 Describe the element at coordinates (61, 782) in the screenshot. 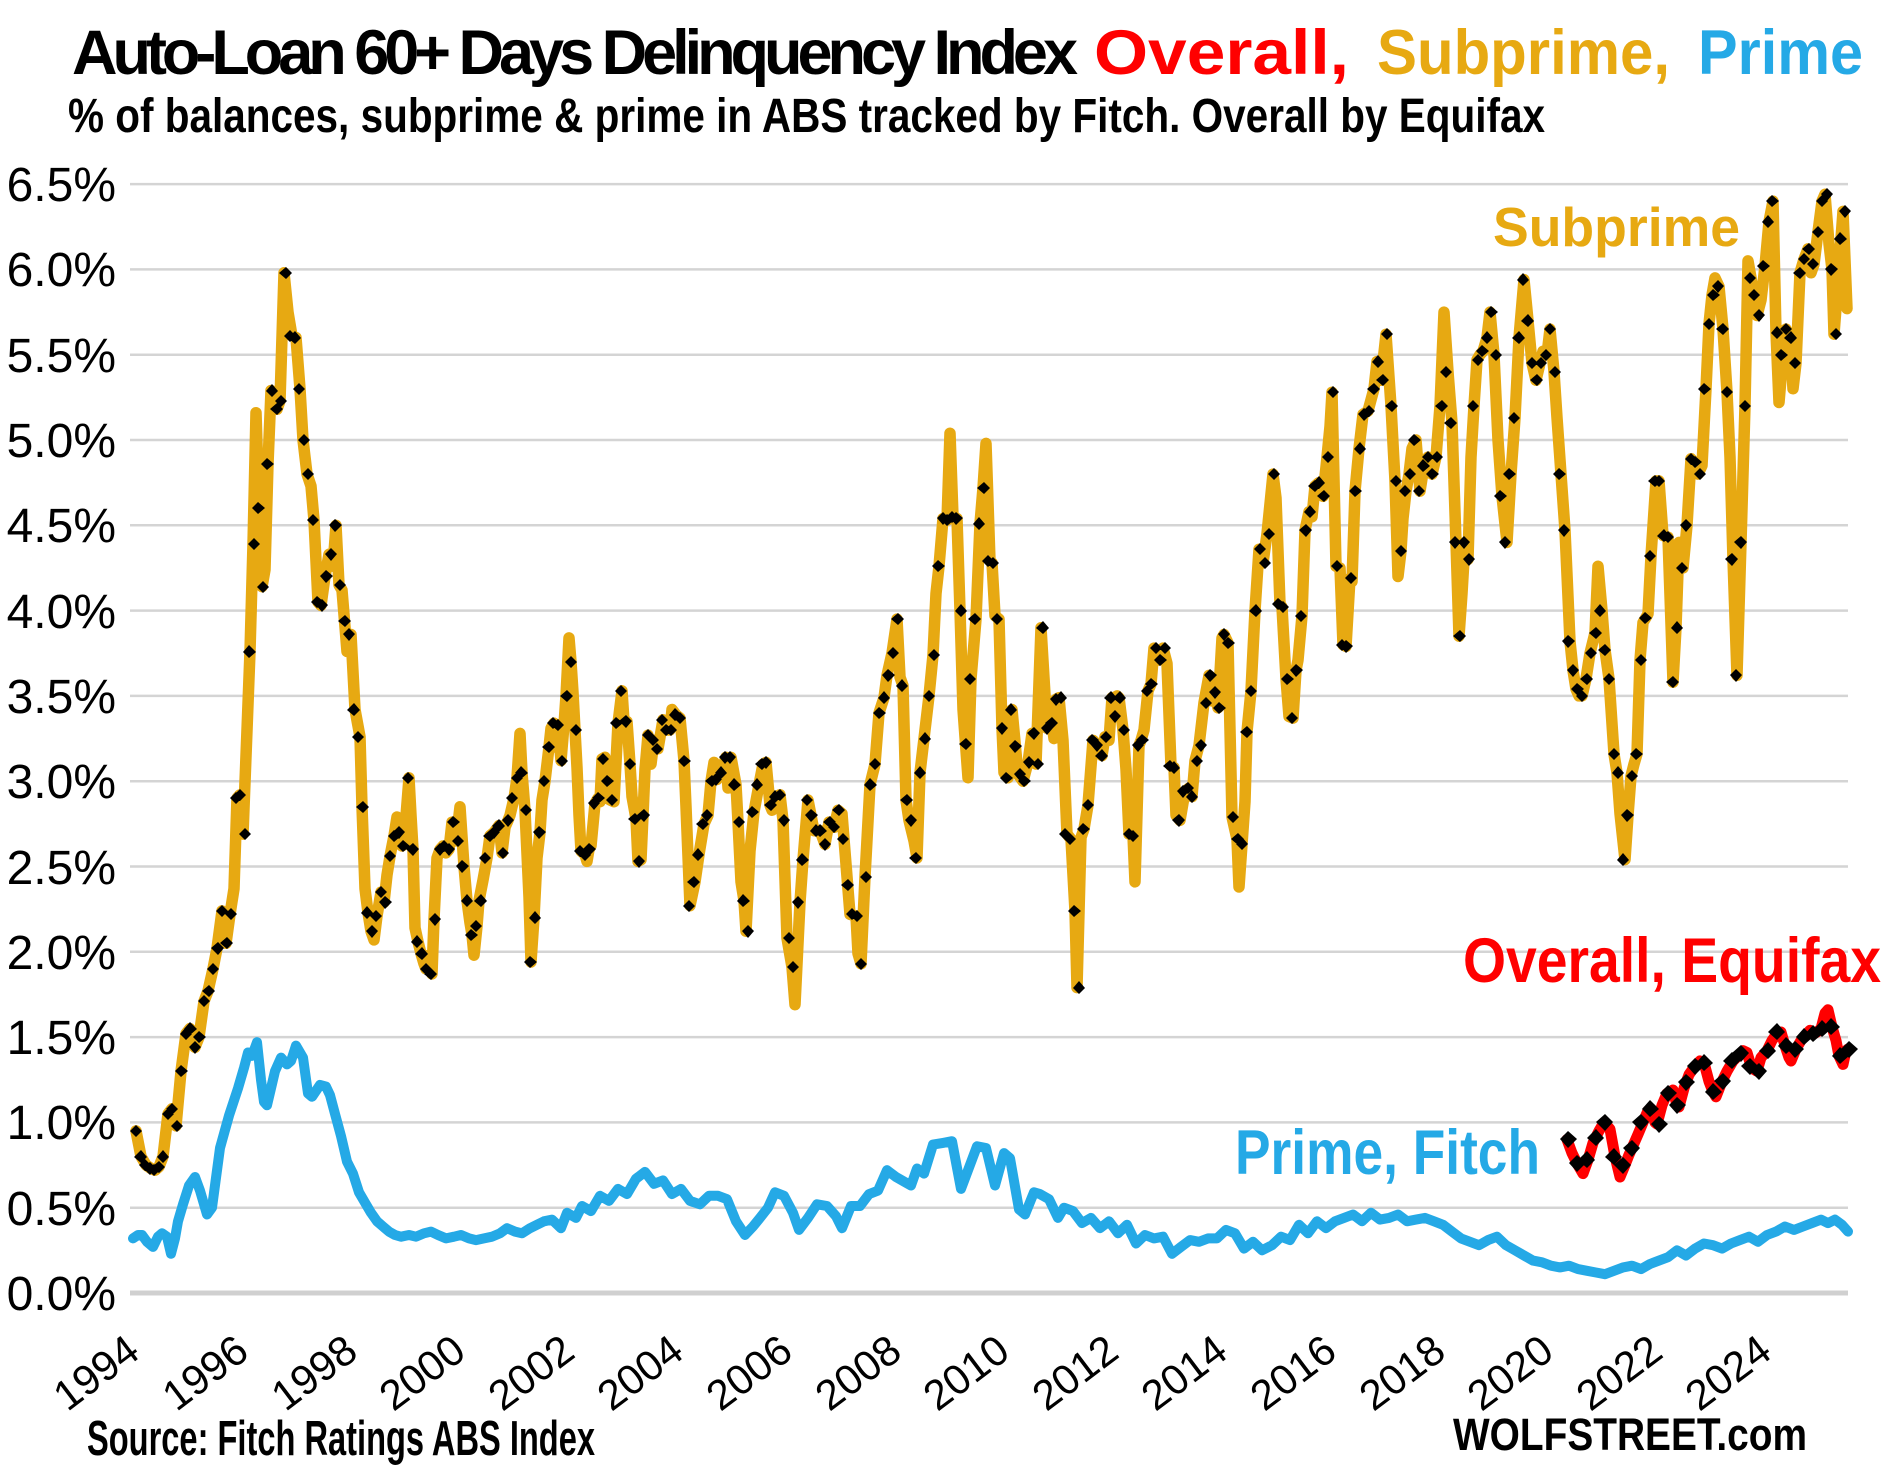

I see `svg-text: 3.0%` at that location.